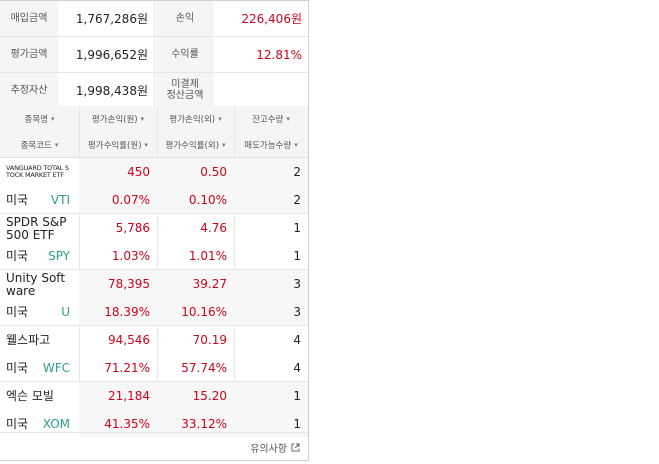 The height and width of the screenshot is (464, 659). What do you see at coordinates (56, 423) in the screenshot?
I see `ticker-code: XOM` at bounding box center [56, 423].